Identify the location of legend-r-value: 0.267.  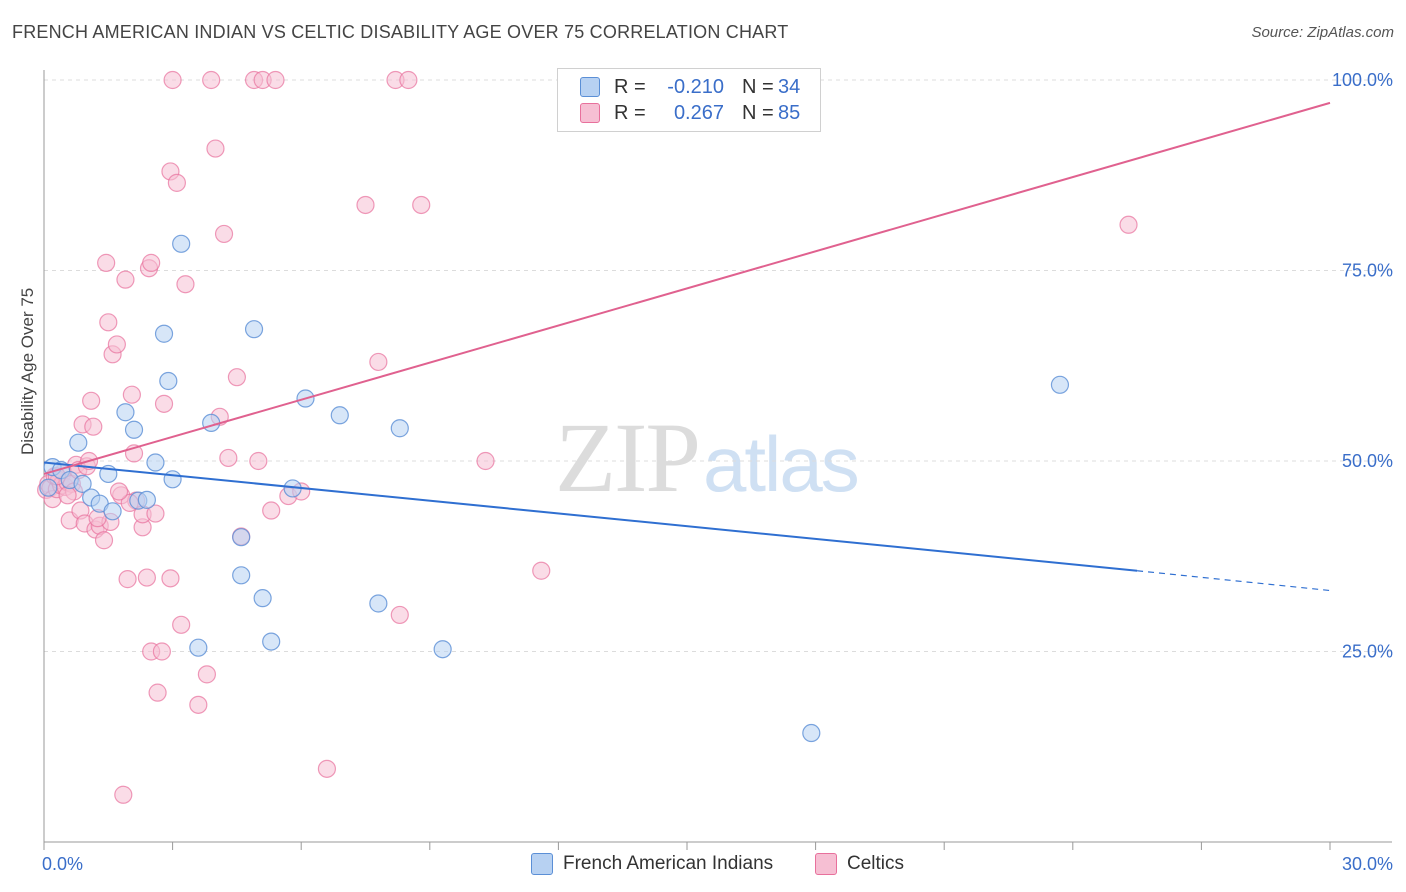
(698, 112).